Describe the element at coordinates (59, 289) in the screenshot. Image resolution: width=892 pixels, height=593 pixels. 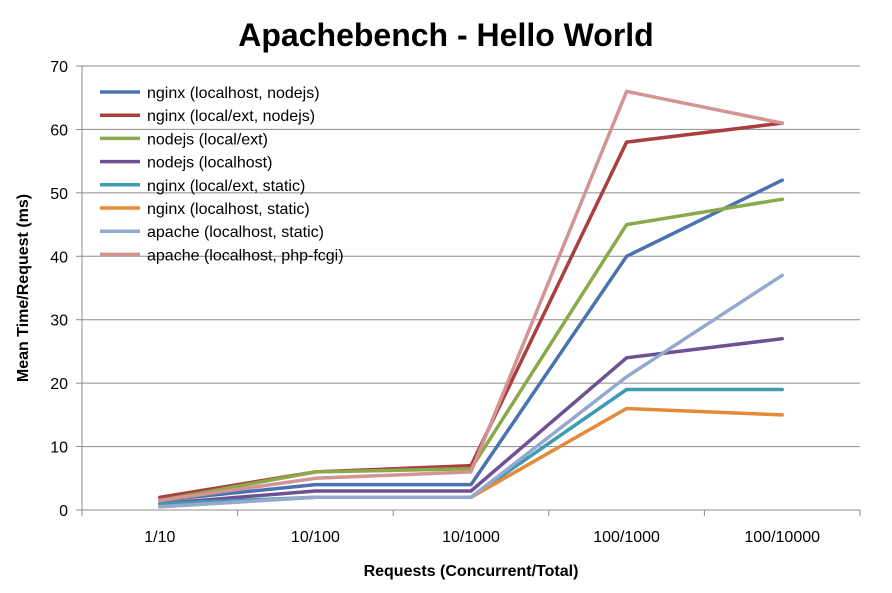
I see `y-tick-labels: 0 10 20 30 40 50 60 70` at that location.